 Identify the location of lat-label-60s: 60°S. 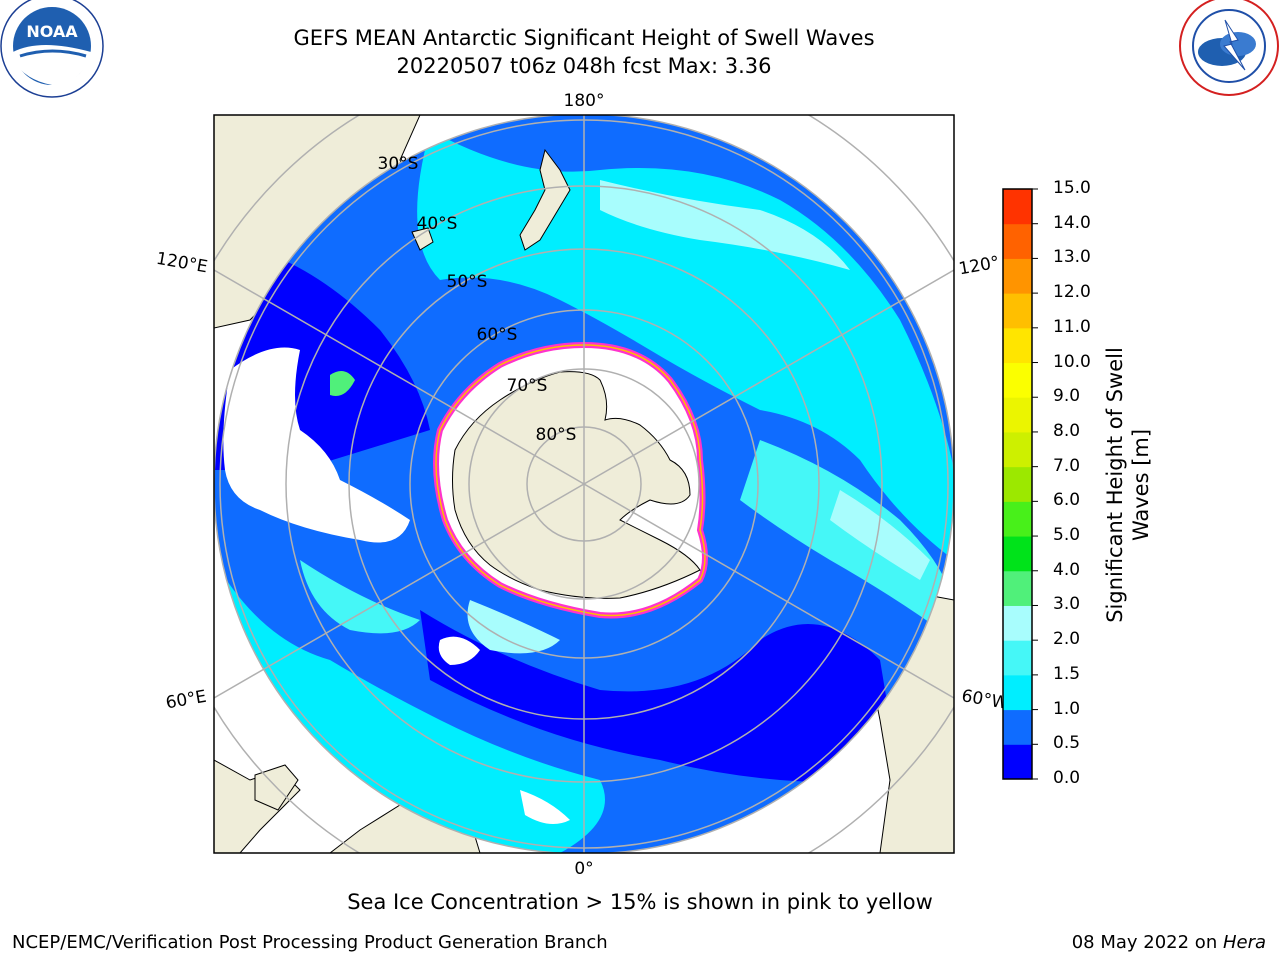
(497, 335).